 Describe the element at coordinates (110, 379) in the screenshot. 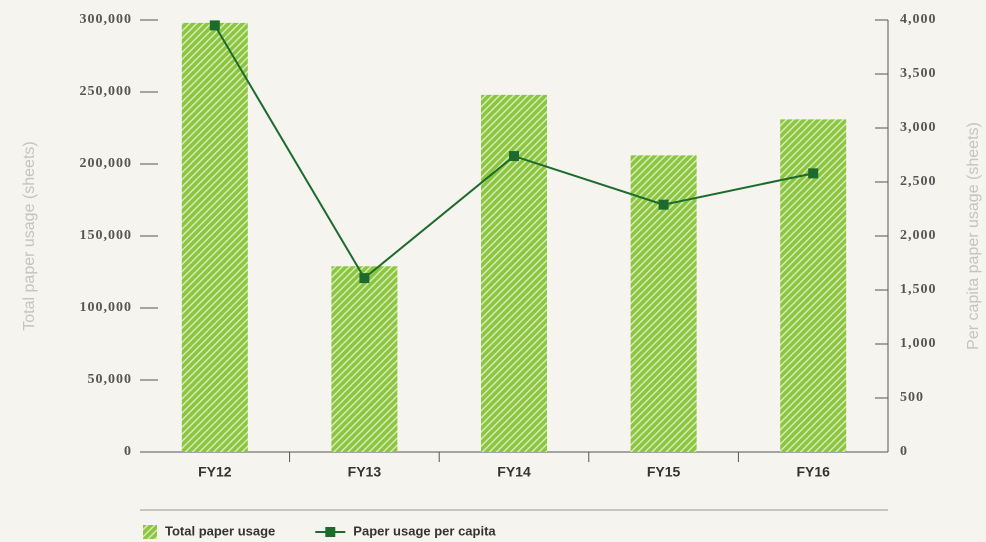

I see `y-tick-label: 50,000` at that location.